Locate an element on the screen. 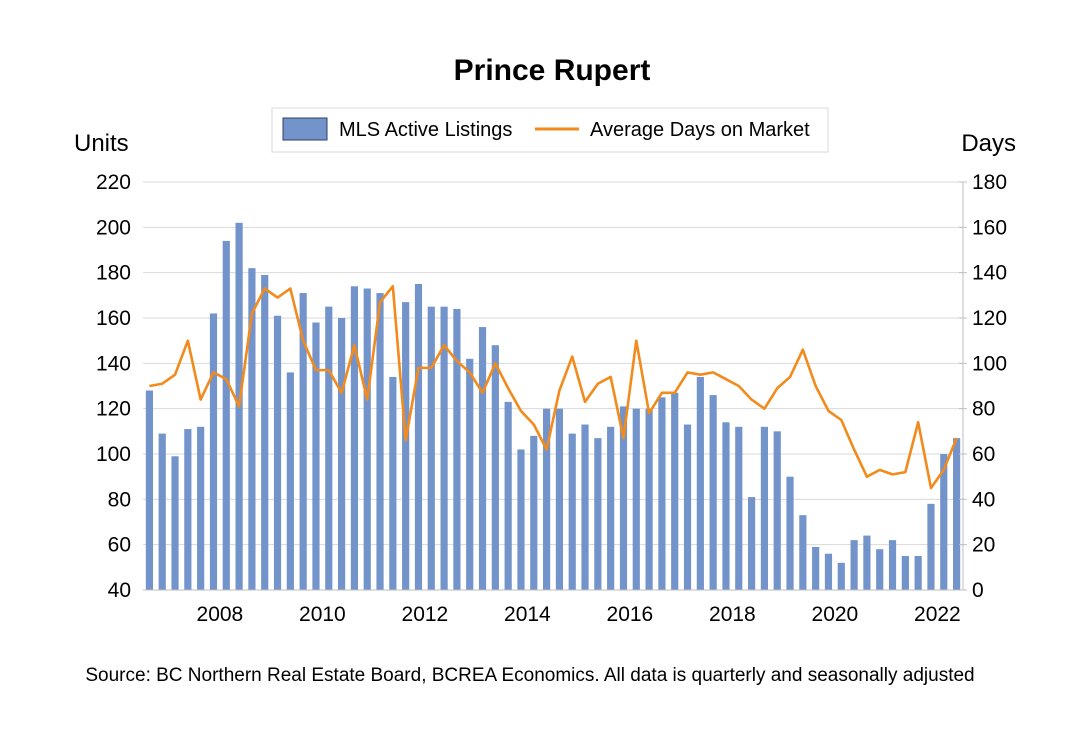 Image resolution: width=1072 pixels, height=744 pixels. y-right-tick-label: 180 is located at coordinates (989, 182).